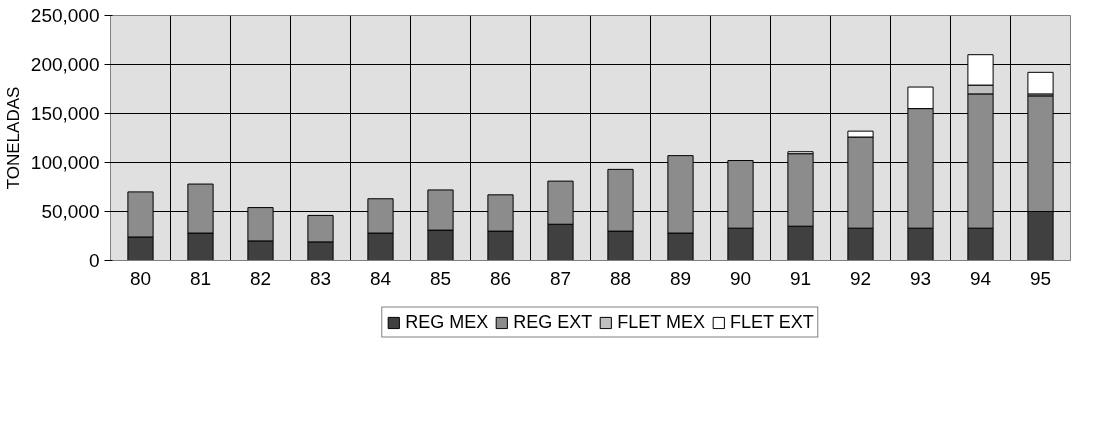 Image resolution: width=1109 pixels, height=425 pixels. What do you see at coordinates (553, 322) in the screenshot?
I see `legend-label: REG EXT` at bounding box center [553, 322].